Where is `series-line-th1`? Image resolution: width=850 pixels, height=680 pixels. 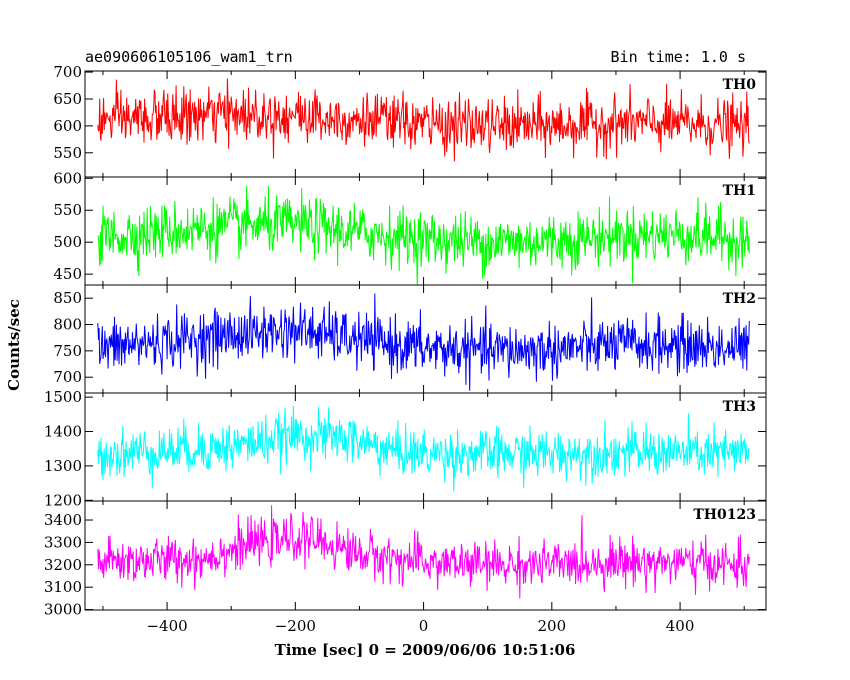 series-line-th1 is located at coordinates (423, 235).